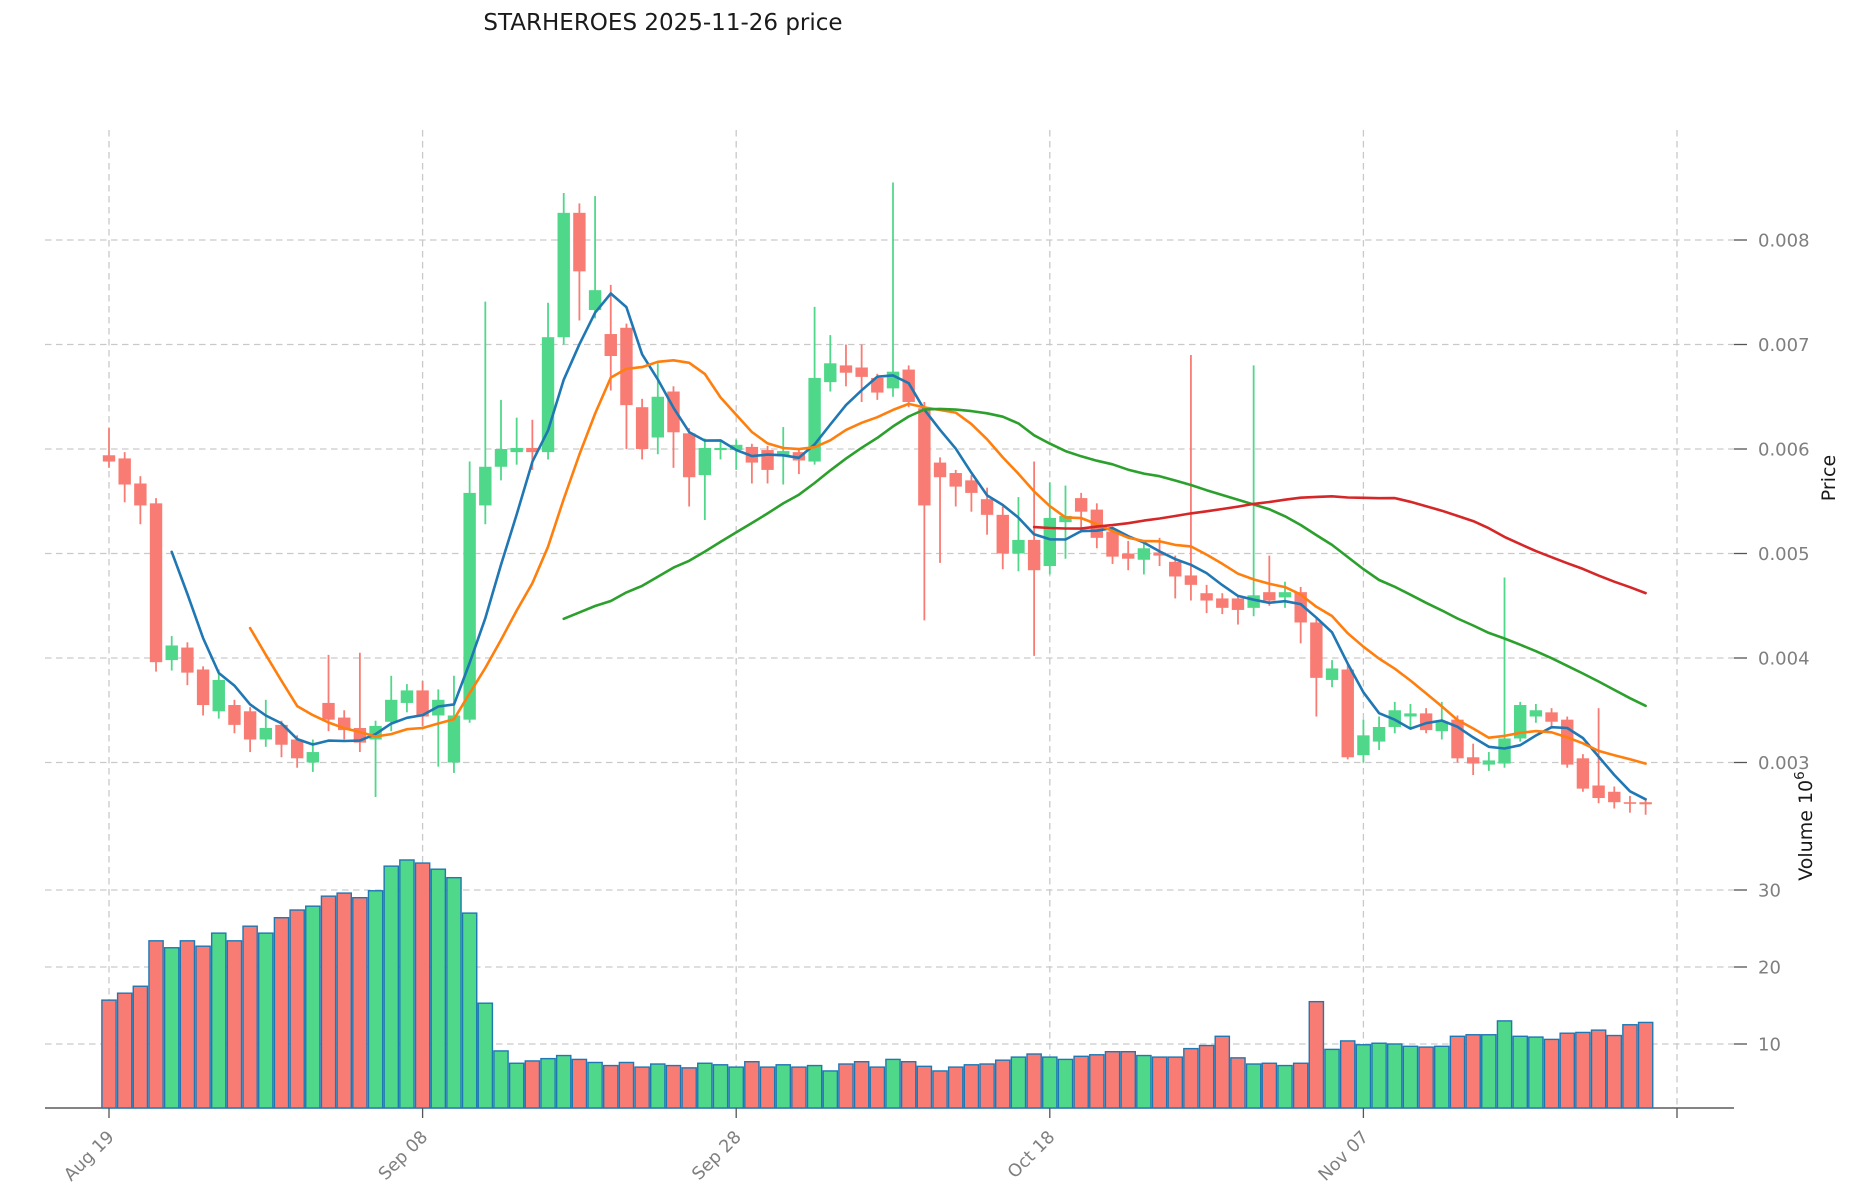 Image resolution: width=1860 pixels, height=1202 pixels. What do you see at coordinates (717, 1155) in the screenshot?
I see `x-tick-label-Sep-28: Sep 28` at bounding box center [717, 1155].